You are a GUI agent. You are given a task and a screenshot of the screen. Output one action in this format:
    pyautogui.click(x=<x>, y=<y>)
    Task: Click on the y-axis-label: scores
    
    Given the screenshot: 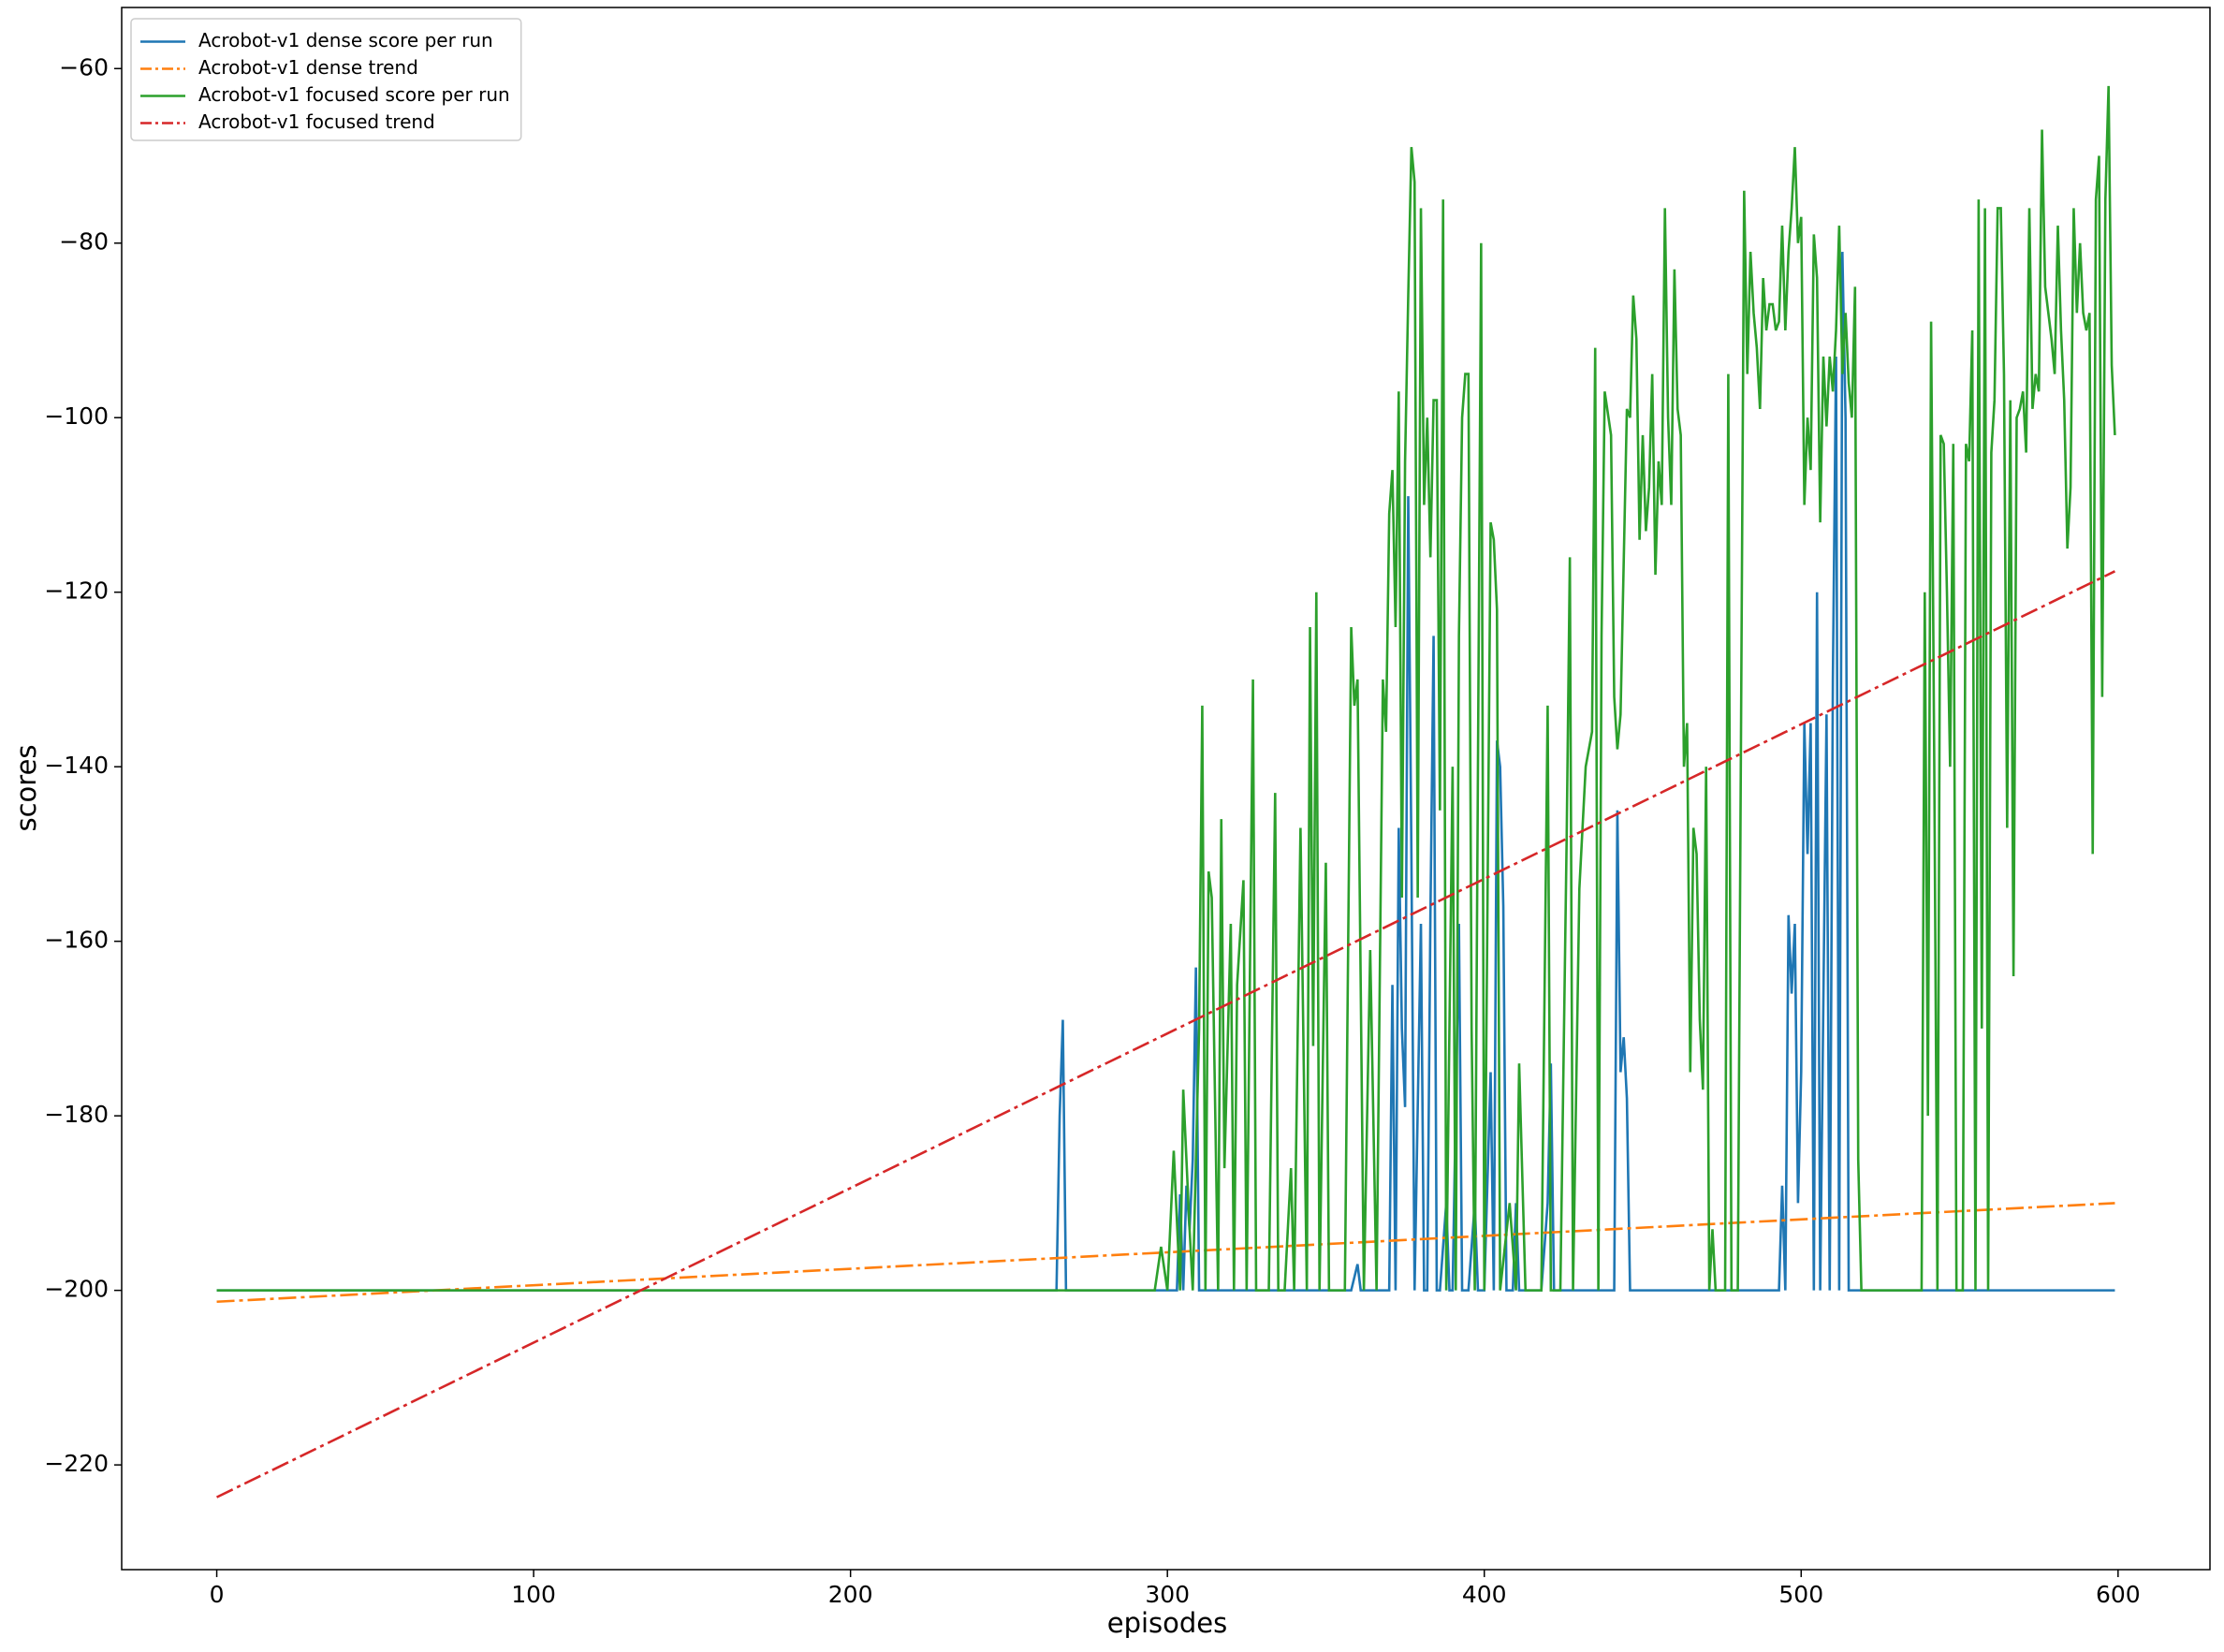 What is the action you would take?
    pyautogui.click(x=26, y=788)
    